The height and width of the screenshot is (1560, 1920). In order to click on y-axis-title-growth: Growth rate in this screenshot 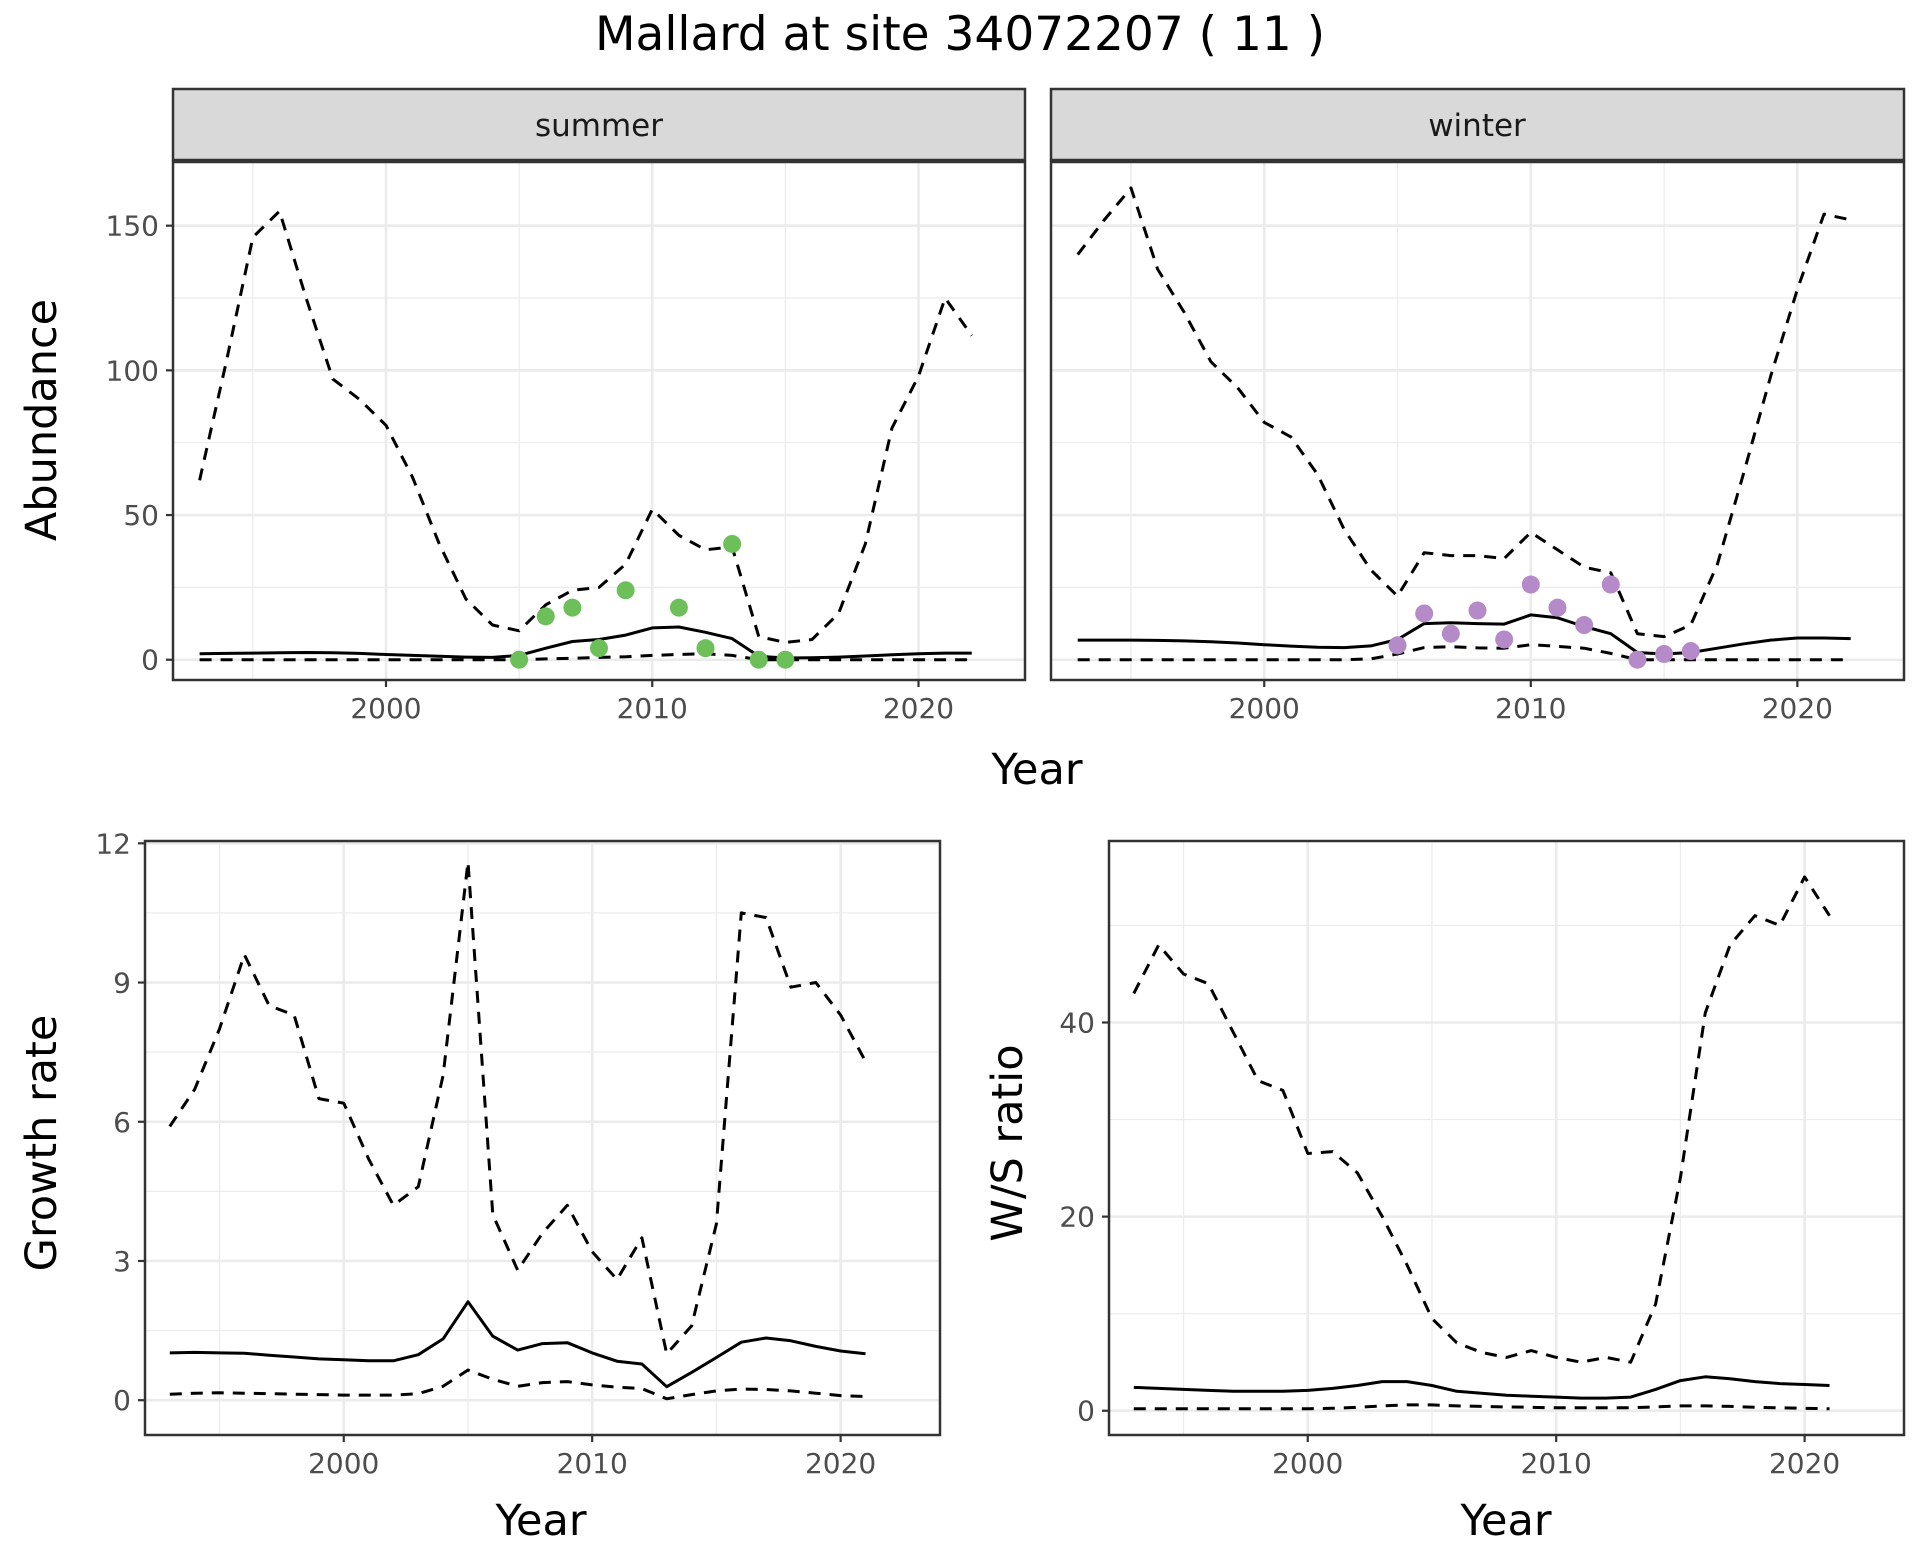, I will do `click(42, 1143)`.